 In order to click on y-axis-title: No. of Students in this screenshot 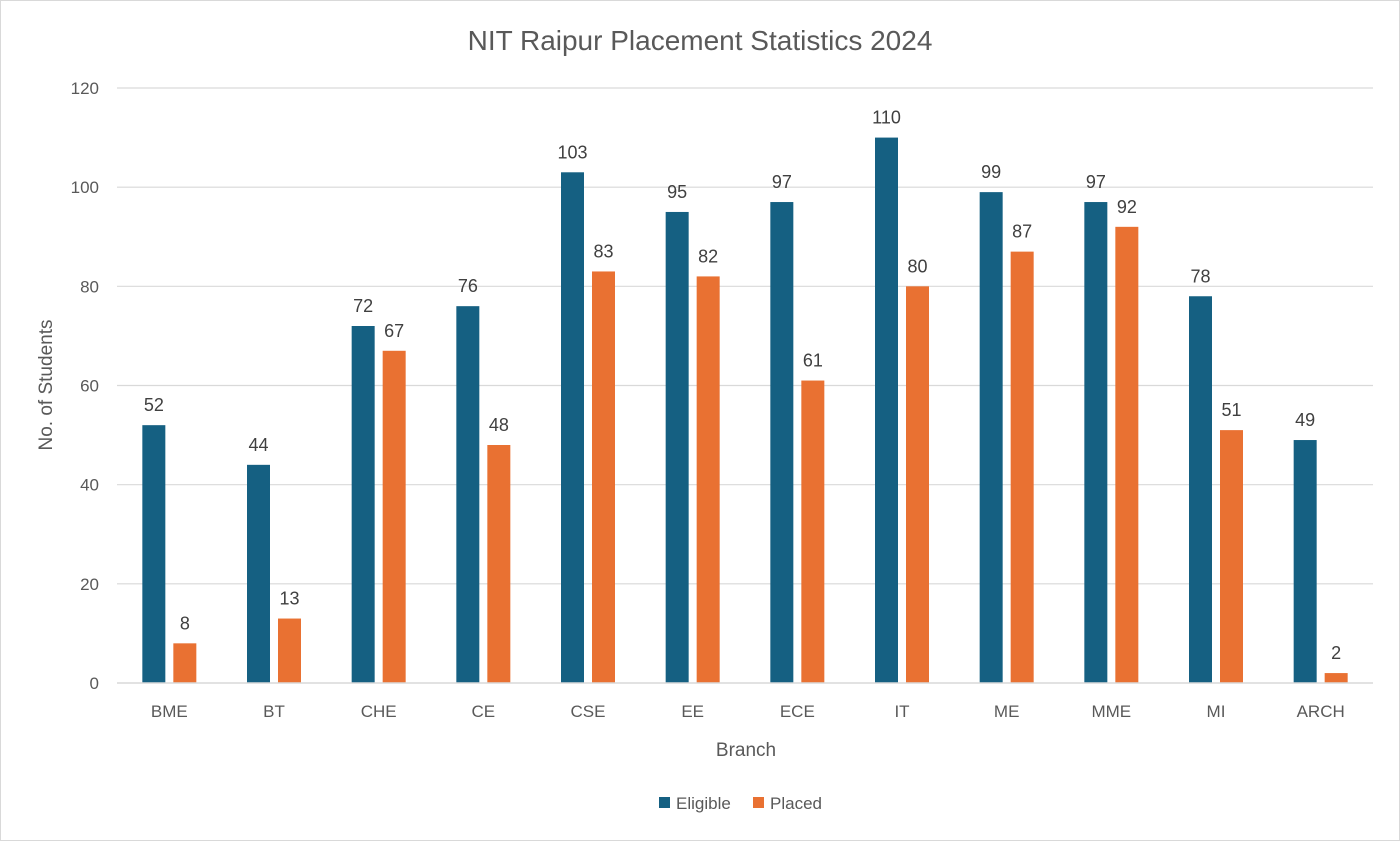, I will do `click(46, 385)`.